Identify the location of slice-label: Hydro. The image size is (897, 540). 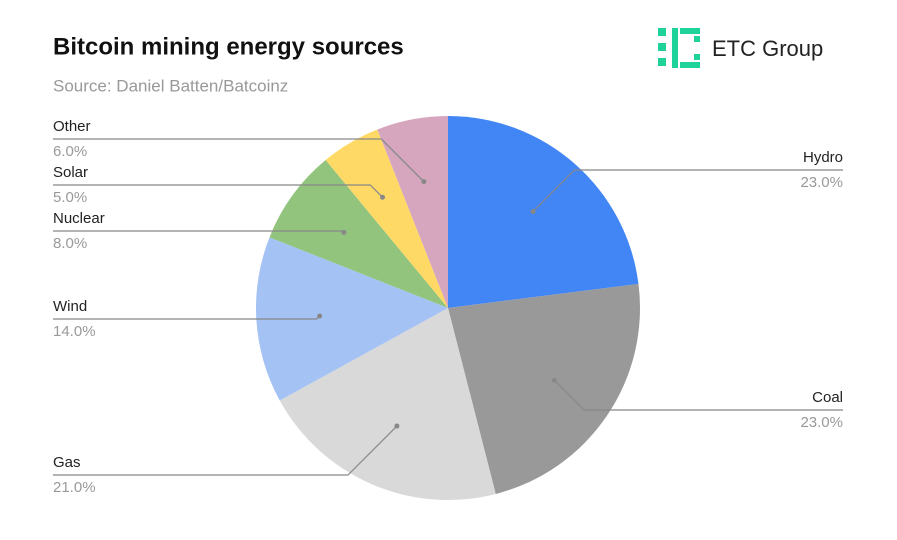
(823, 157).